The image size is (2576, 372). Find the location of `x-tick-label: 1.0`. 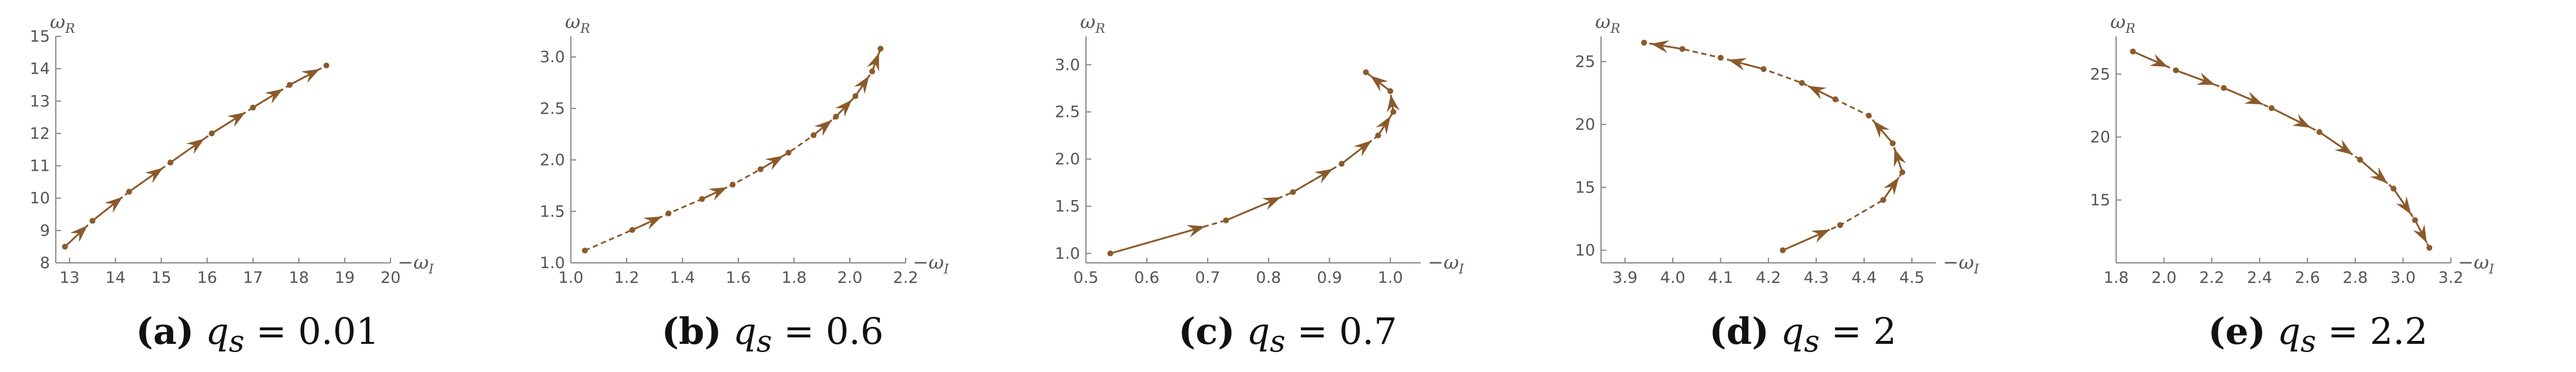

x-tick-label: 1.0 is located at coordinates (571, 278).